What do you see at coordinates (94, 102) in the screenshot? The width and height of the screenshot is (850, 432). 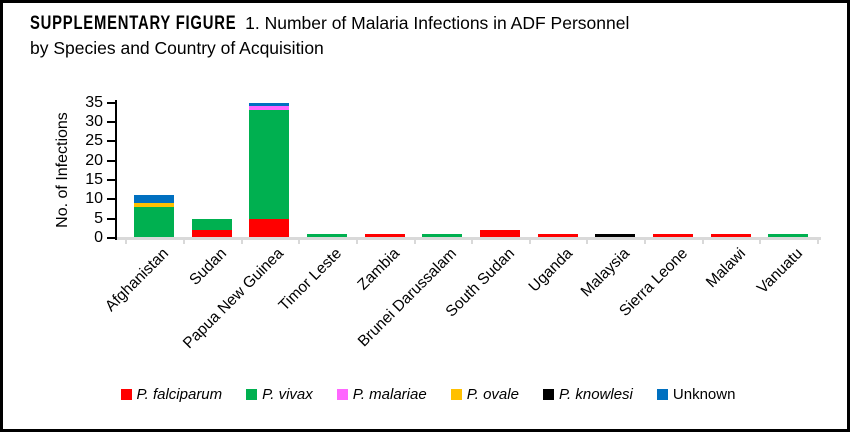 I see `y-tick-label: 35` at bounding box center [94, 102].